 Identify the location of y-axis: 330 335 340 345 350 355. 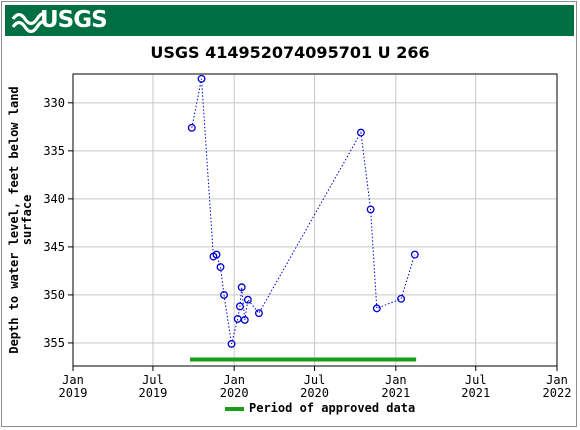
(58, 223).